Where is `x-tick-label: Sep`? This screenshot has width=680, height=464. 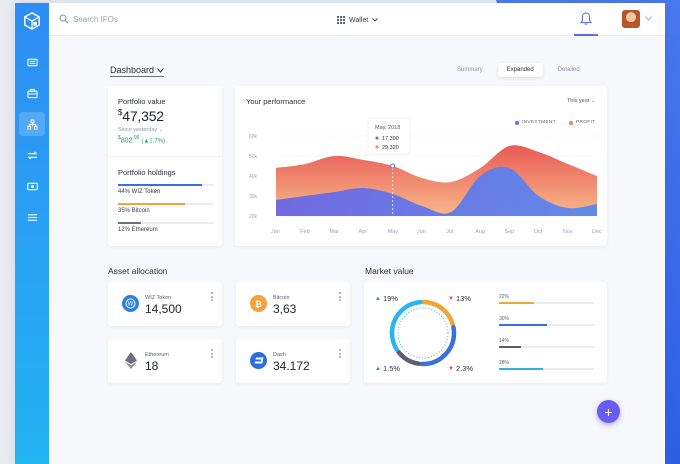
x-tick-label: Sep is located at coordinates (509, 232).